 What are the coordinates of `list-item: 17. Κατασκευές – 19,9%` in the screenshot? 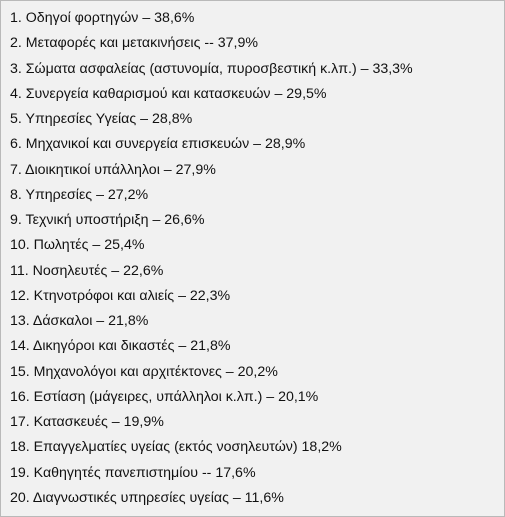 It's located at (87, 422).